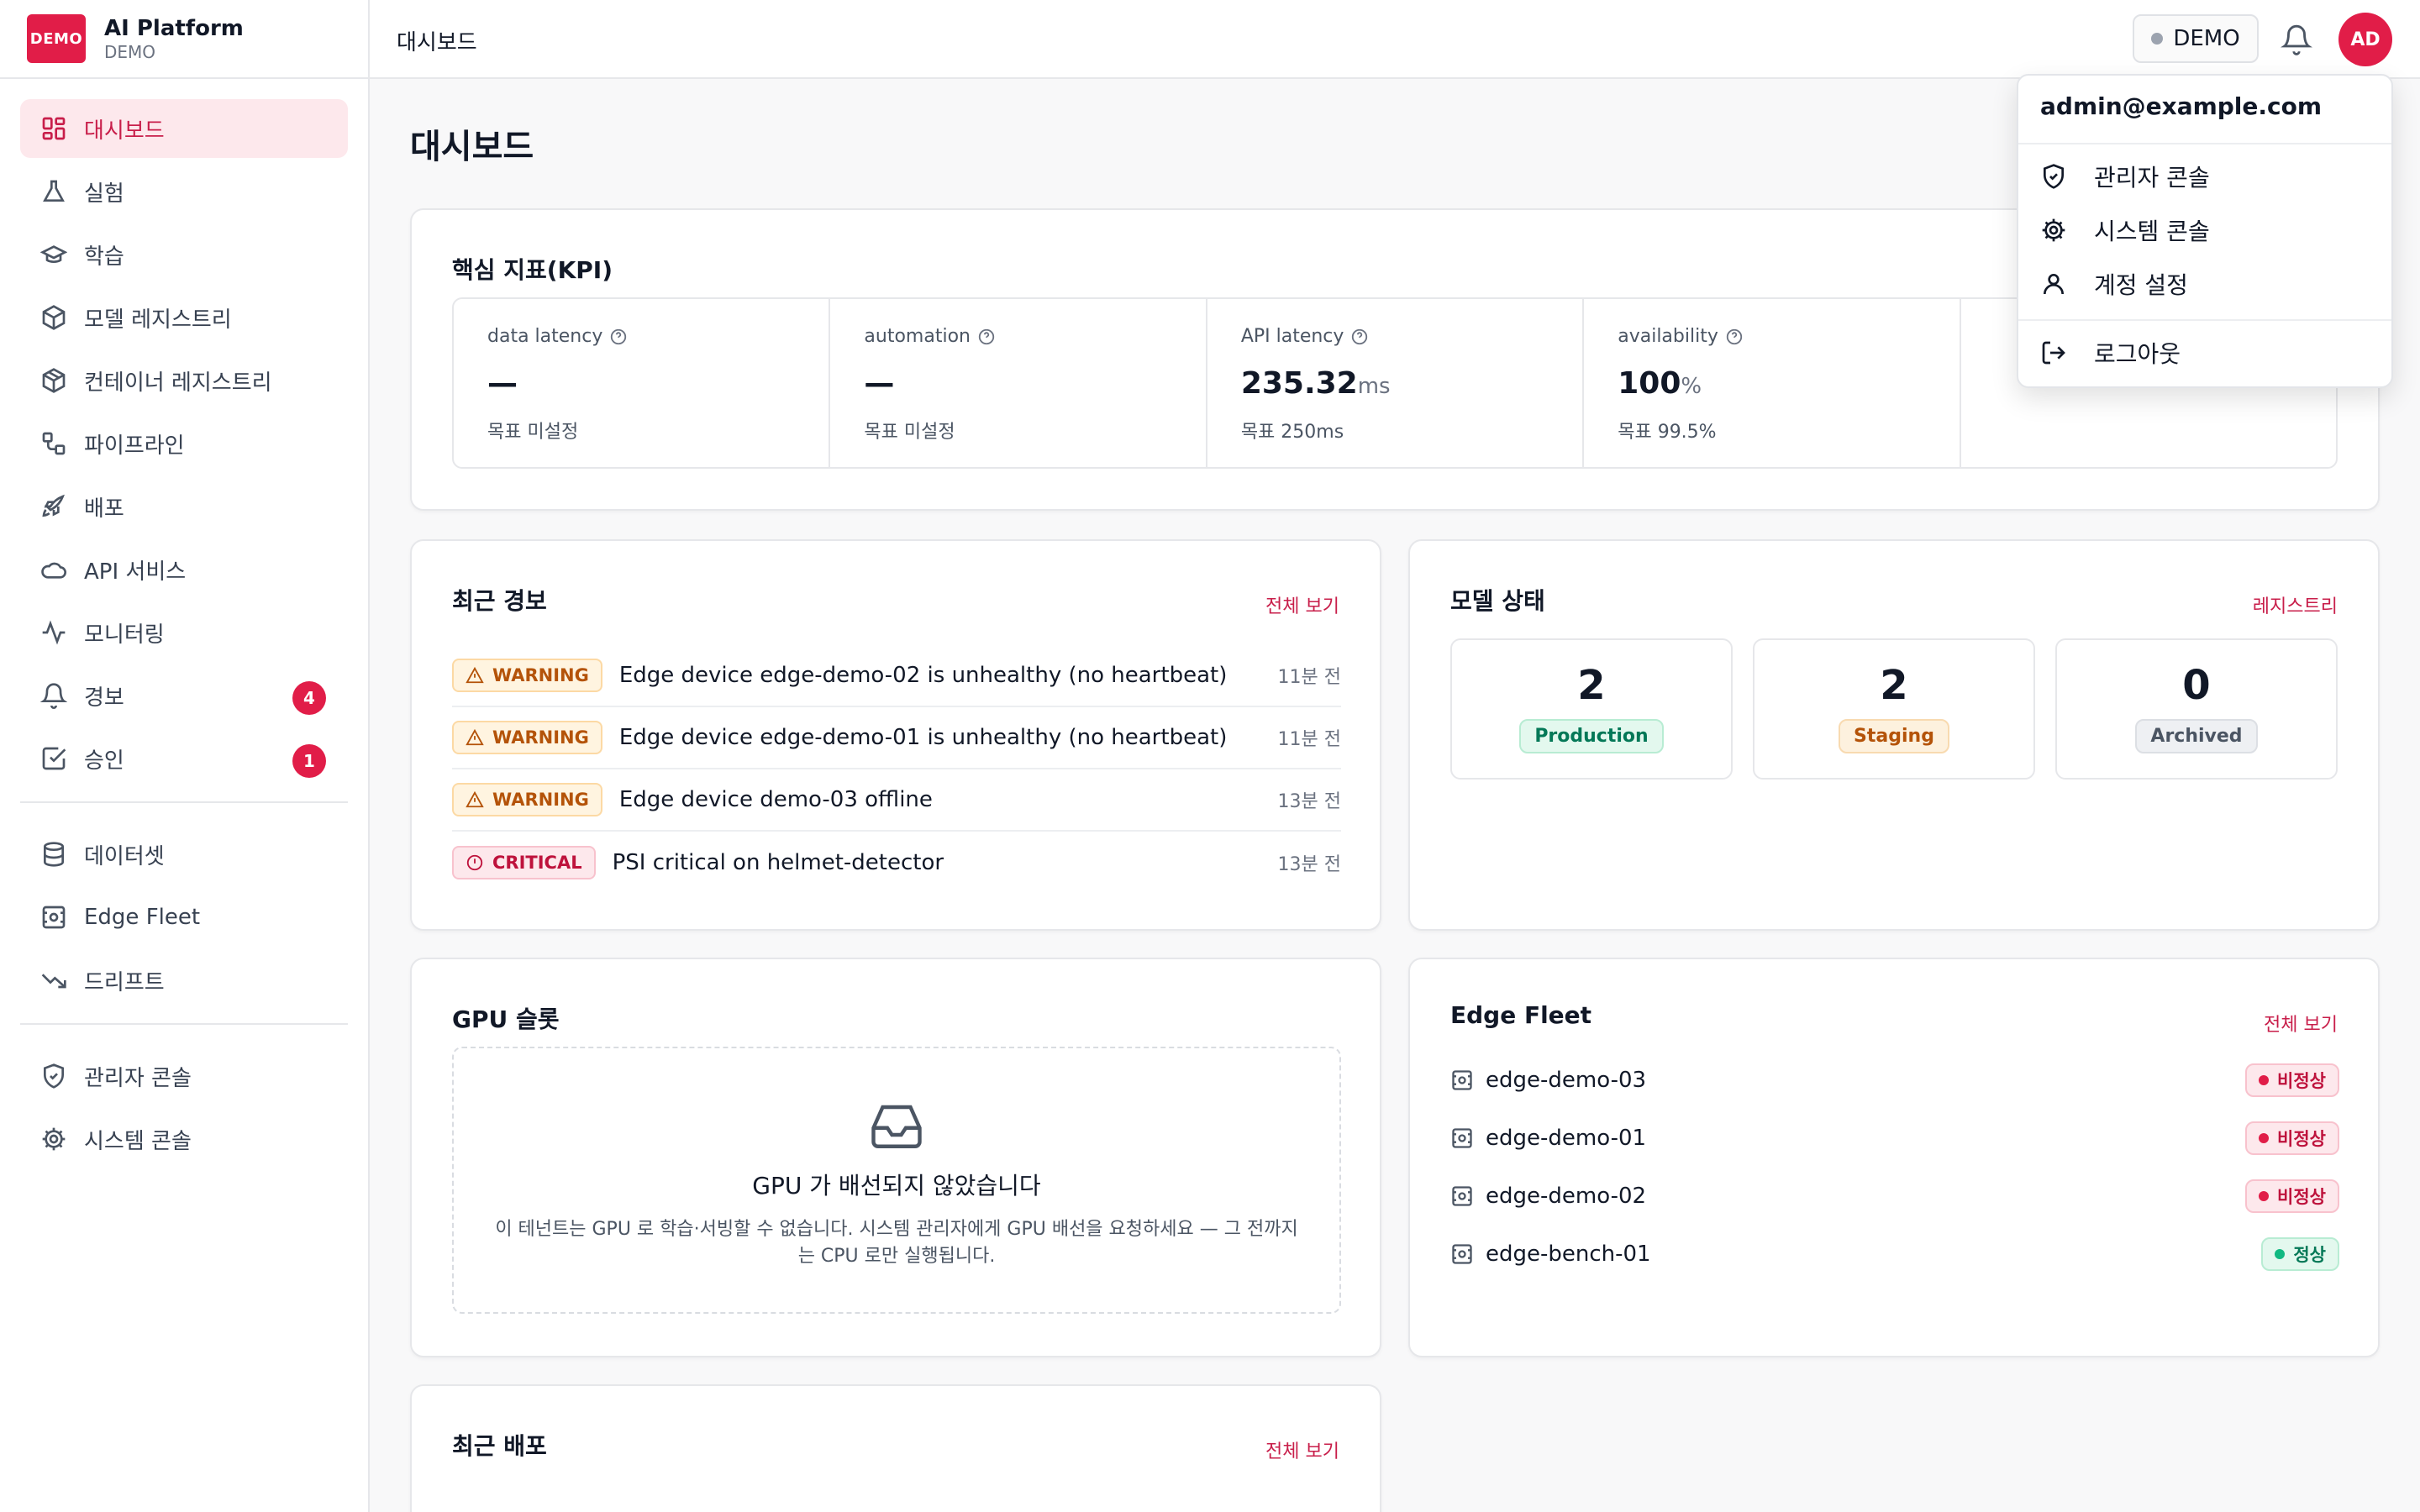 This screenshot has width=2420, height=1512. I want to click on kpi-unit: %, so click(1691, 386).